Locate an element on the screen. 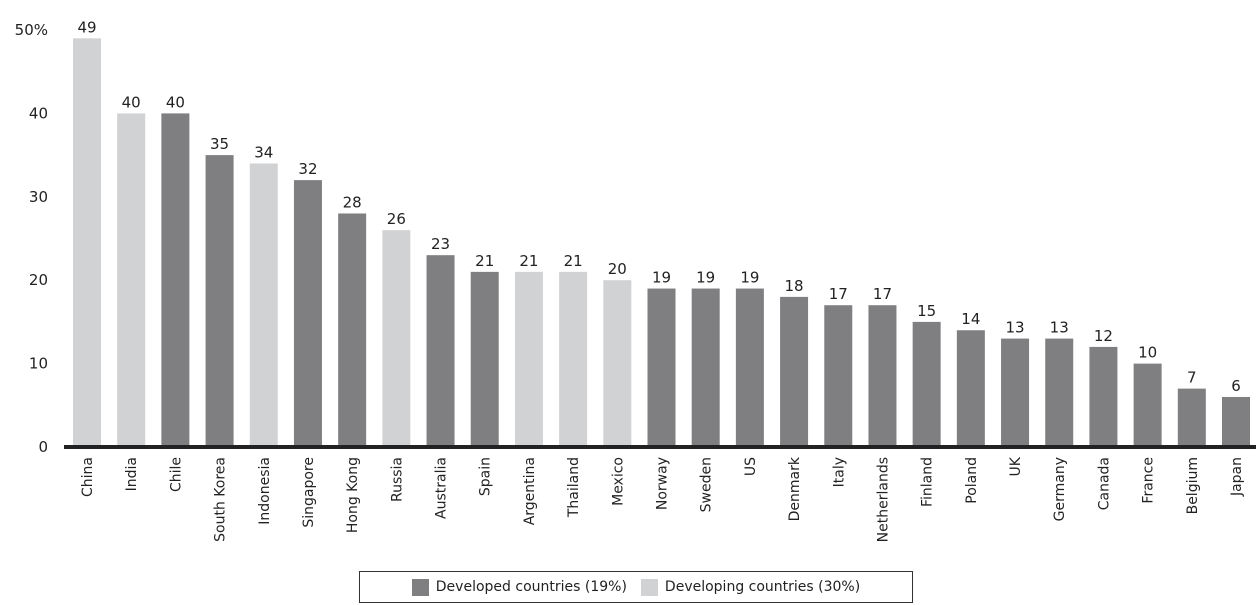 This screenshot has height=605, width=1256. data-label: 10 is located at coordinates (1147, 353).